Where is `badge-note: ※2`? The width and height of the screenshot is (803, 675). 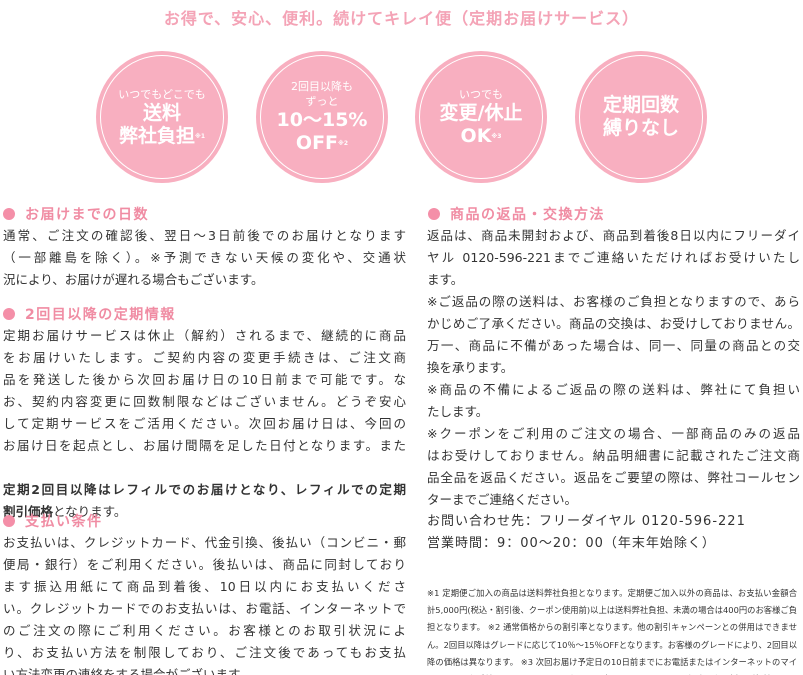
badge-note: ※2 is located at coordinates (343, 143).